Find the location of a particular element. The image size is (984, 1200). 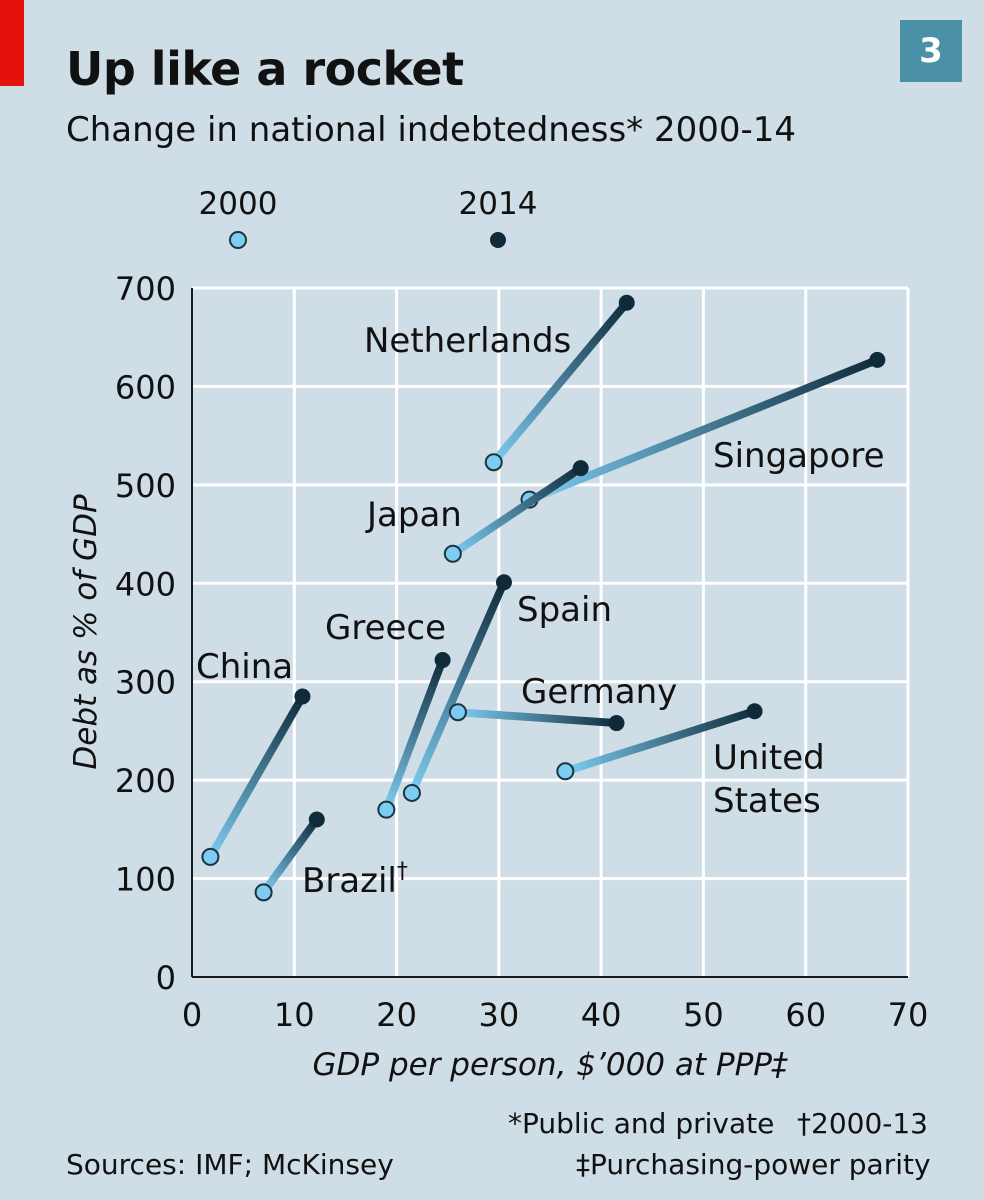

segment-germany is located at coordinates (537, 718).